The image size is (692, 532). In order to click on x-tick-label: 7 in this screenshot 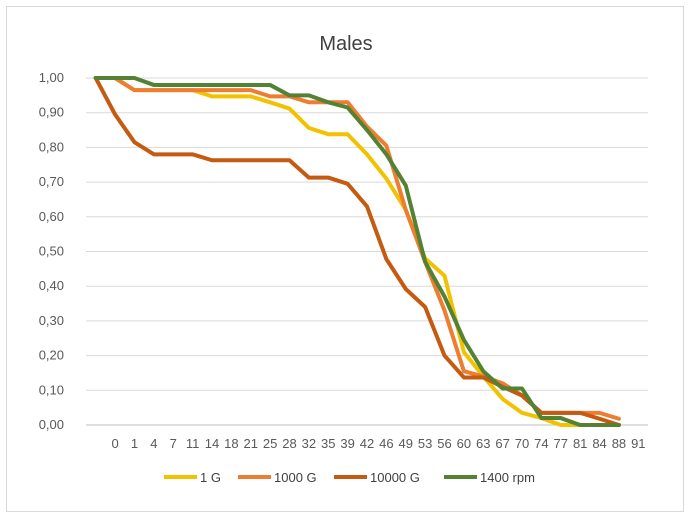, I will do `click(173, 443)`.